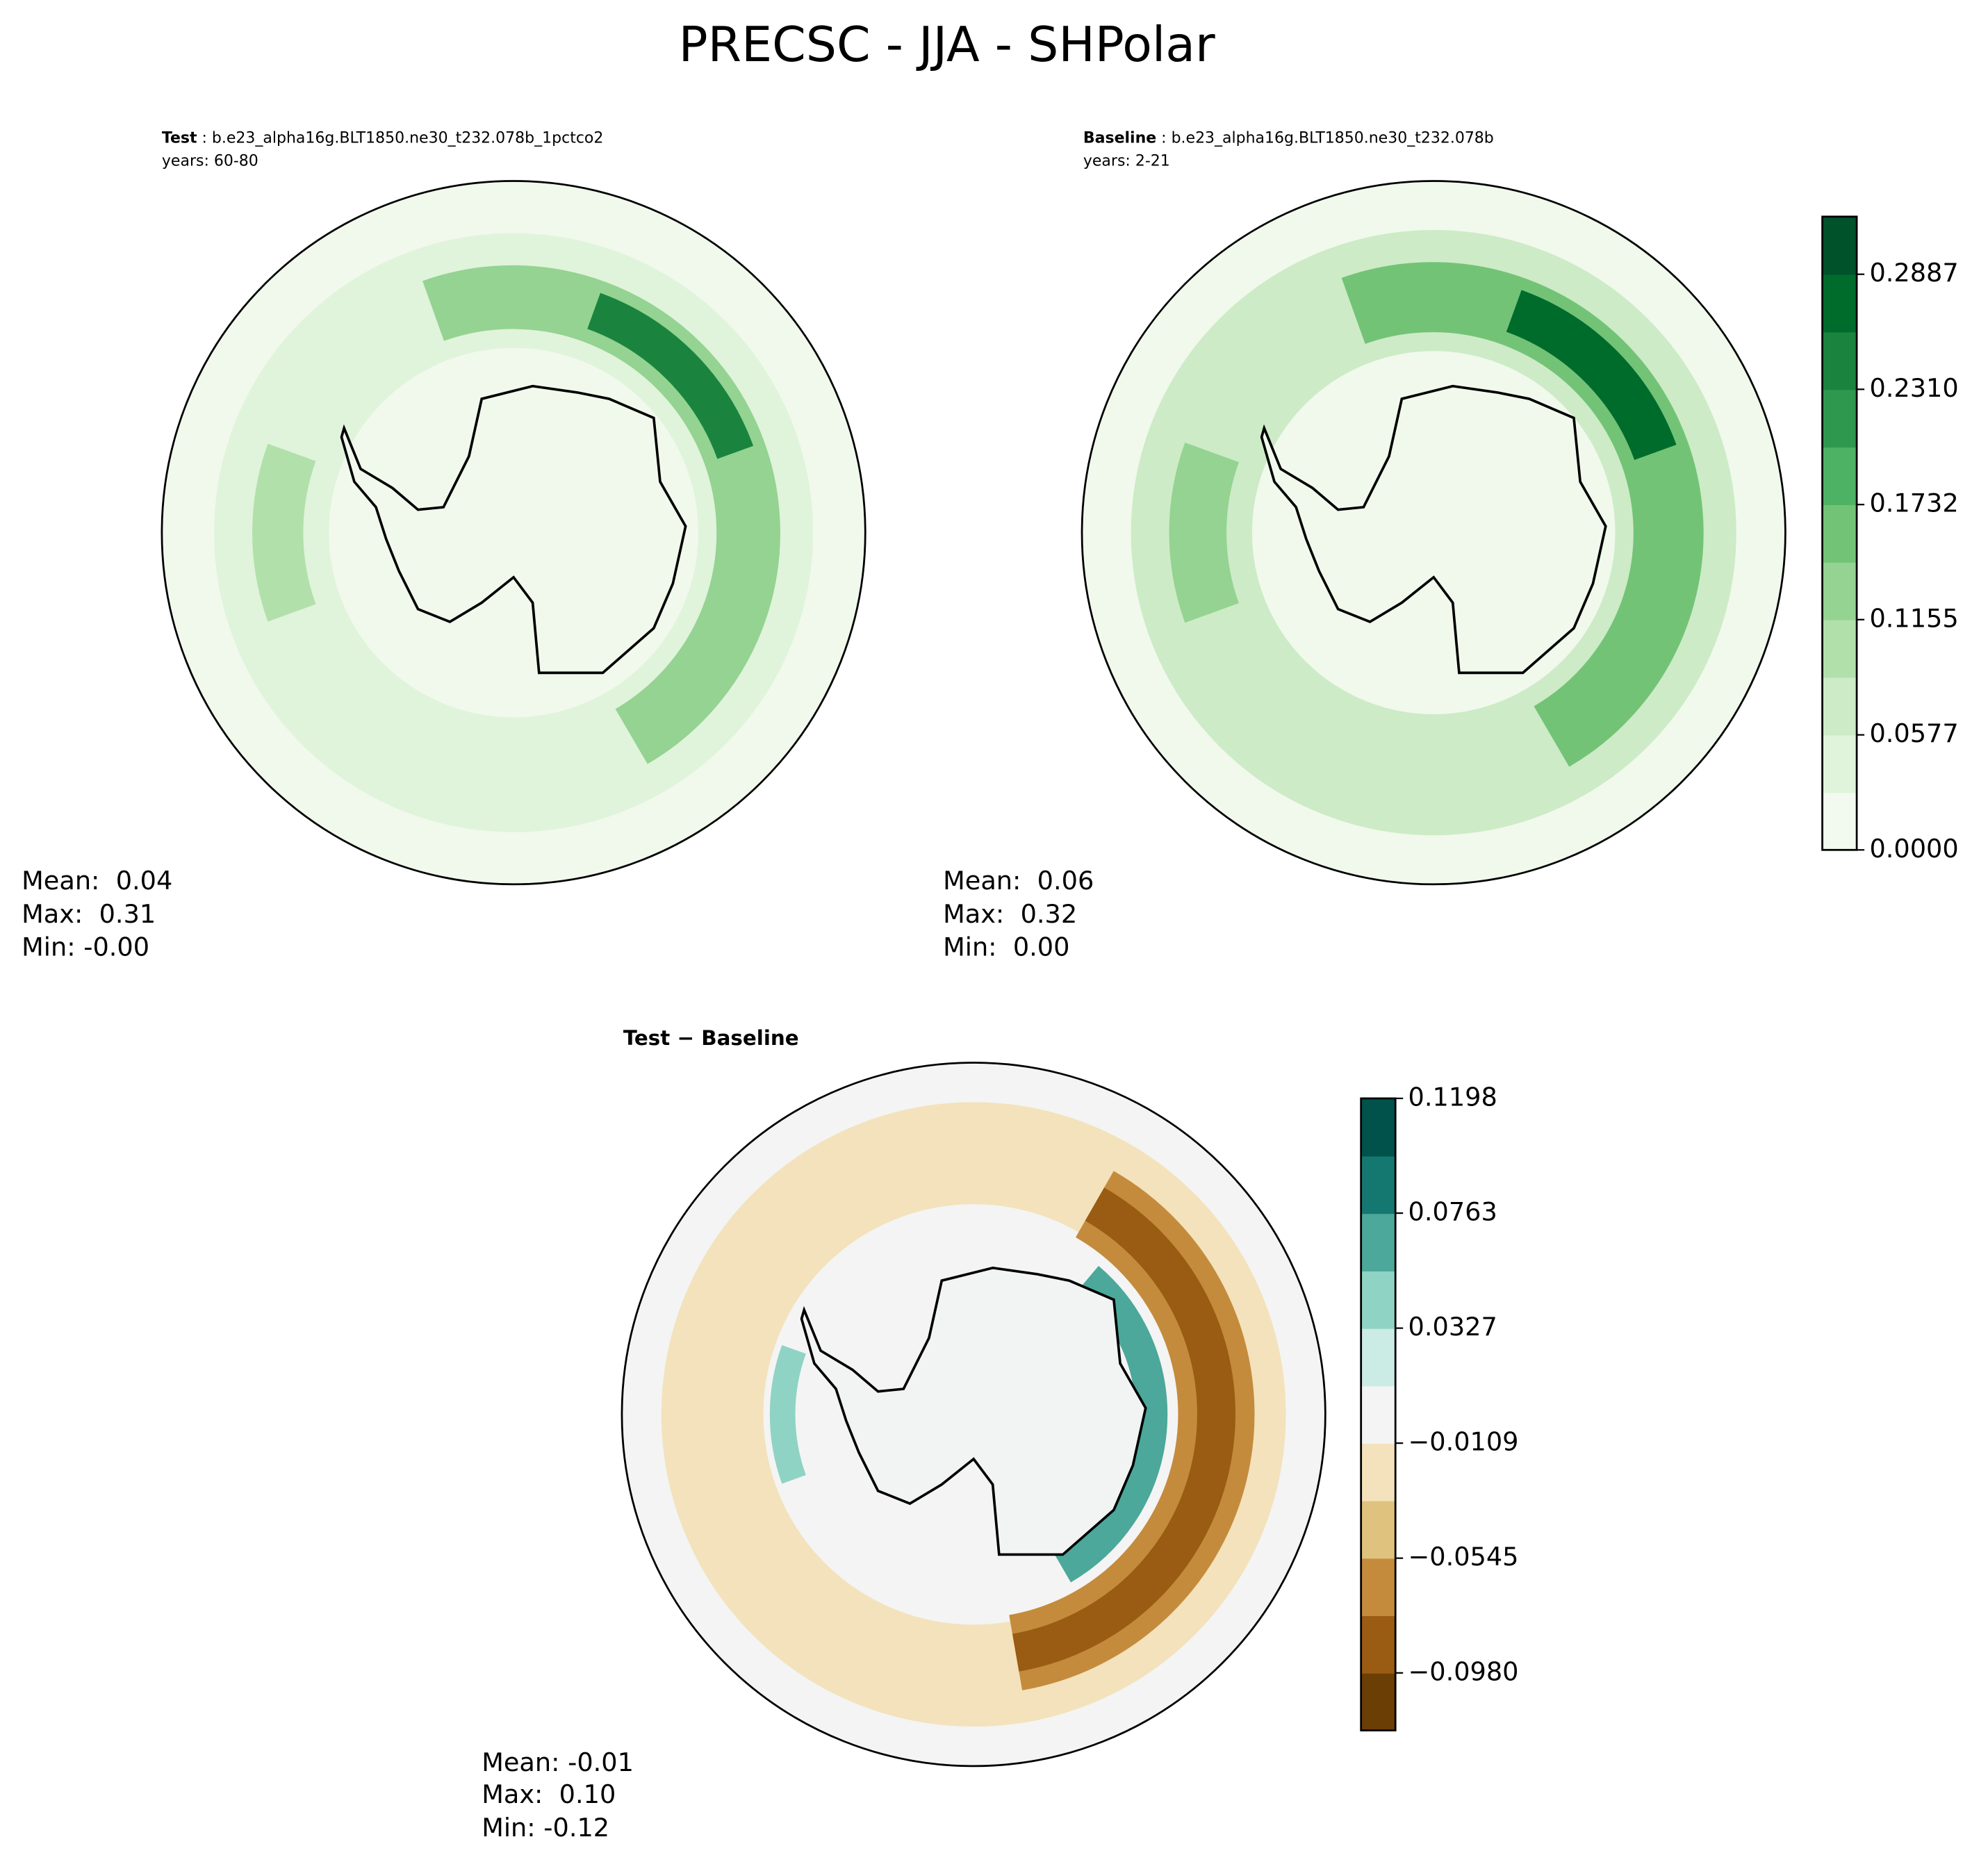 The width and height of the screenshot is (1988, 1853). Describe the element at coordinates (1452, 1327) in the screenshot. I see `colorbar-tick-label: 0.0327` at that location.